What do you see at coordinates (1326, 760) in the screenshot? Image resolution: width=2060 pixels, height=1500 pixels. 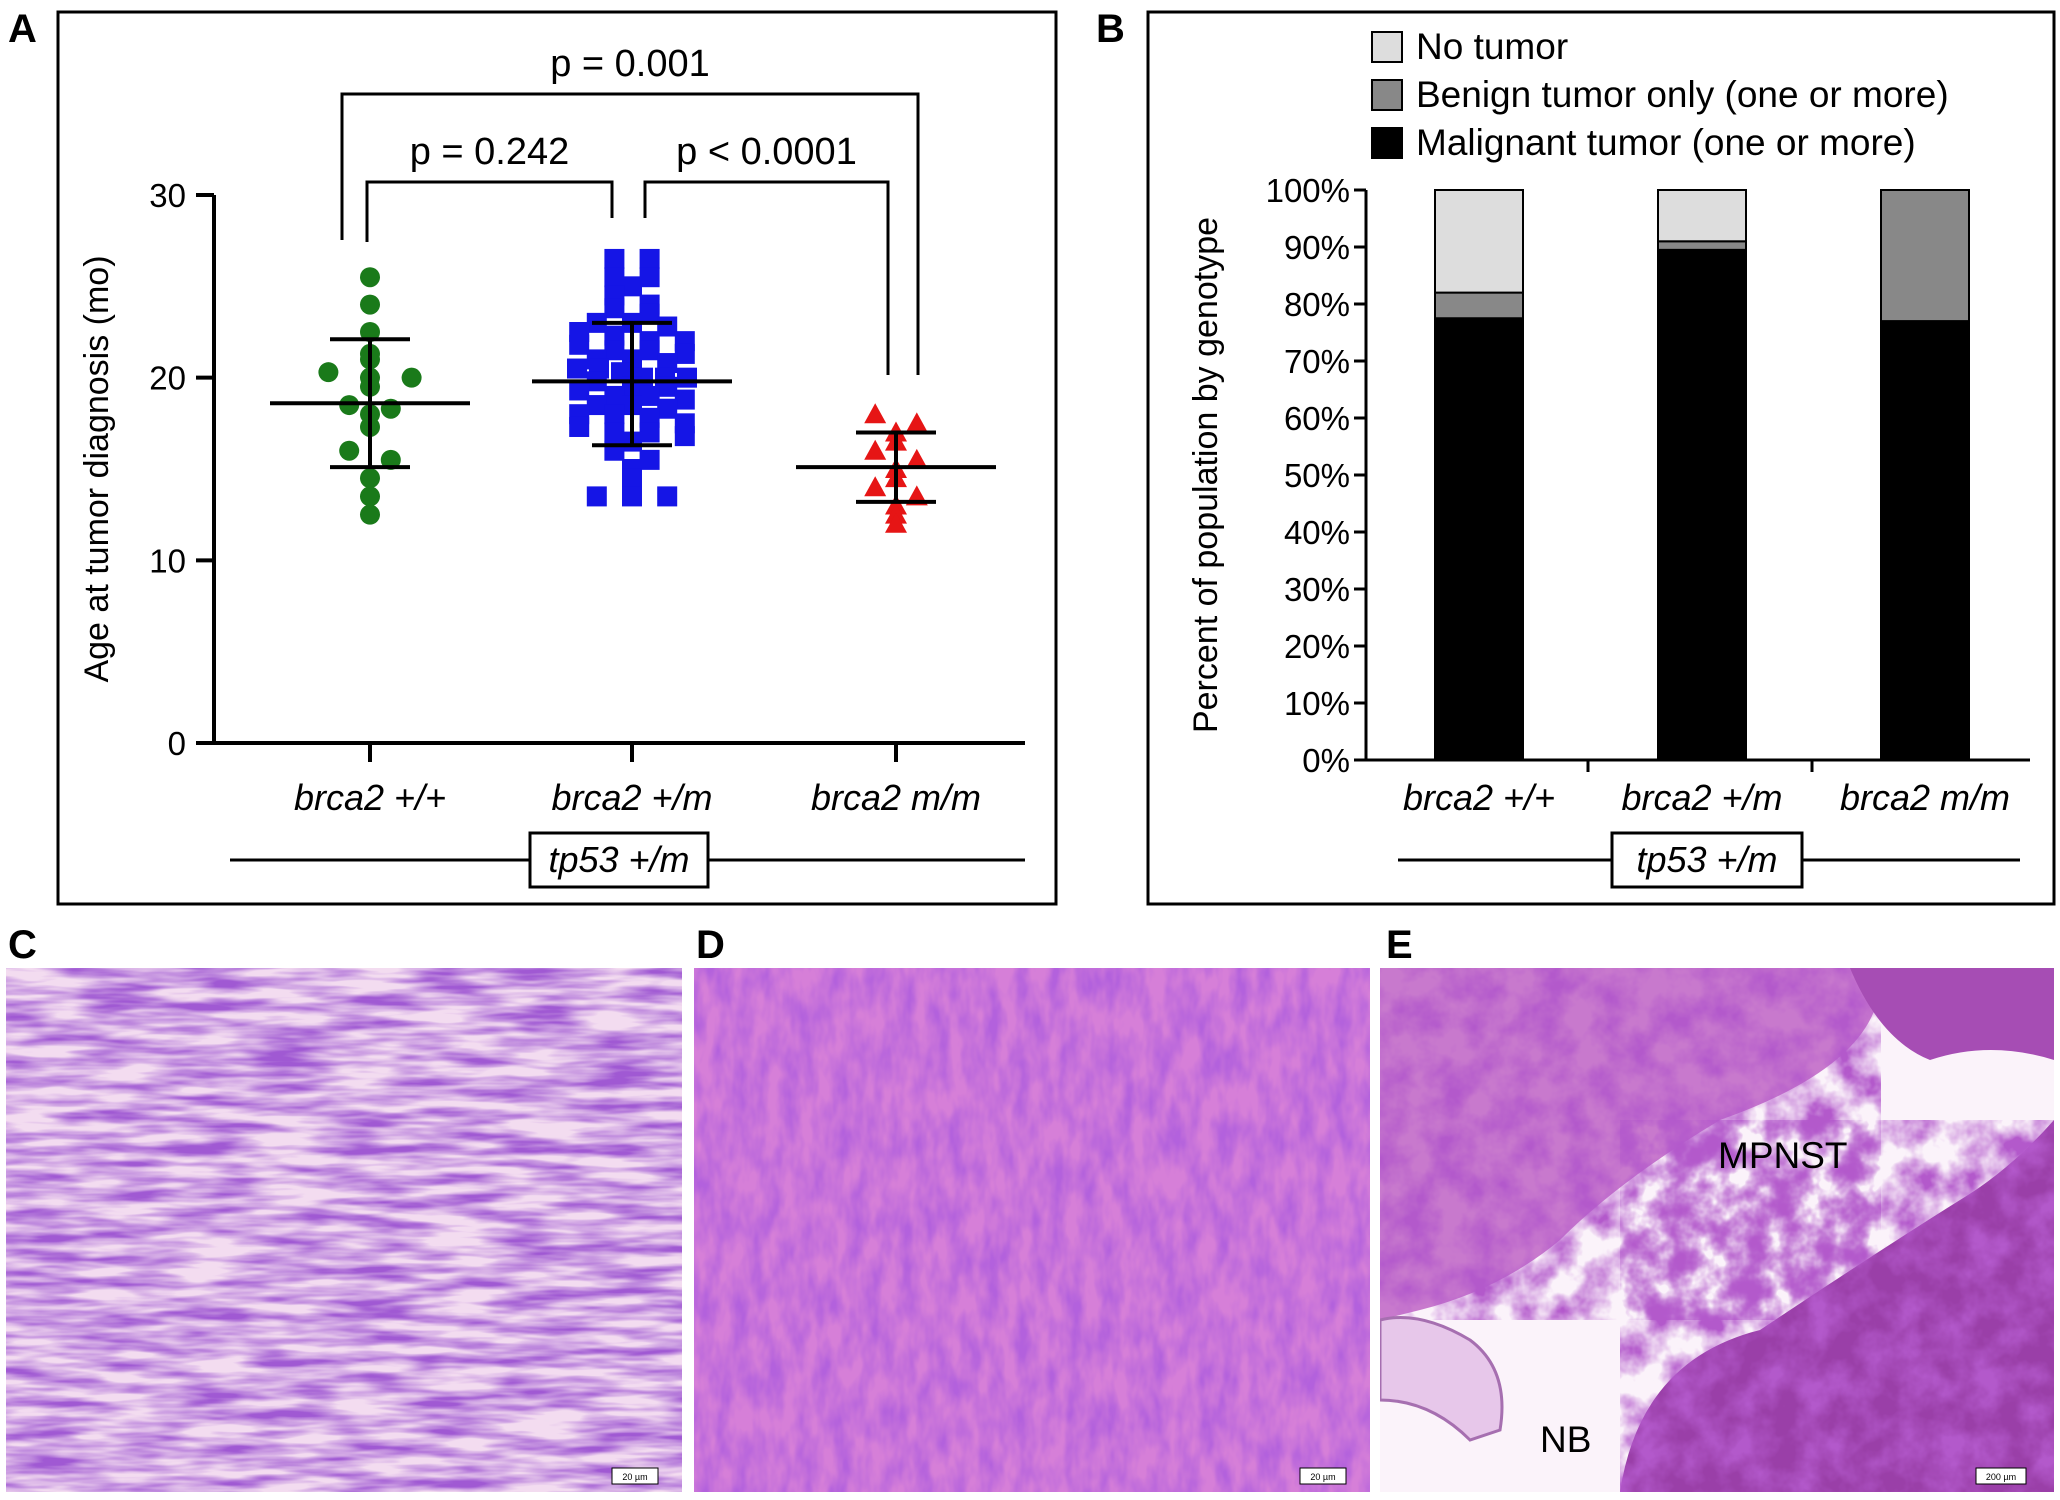 I see `y-tick-label-0: 0%` at bounding box center [1326, 760].